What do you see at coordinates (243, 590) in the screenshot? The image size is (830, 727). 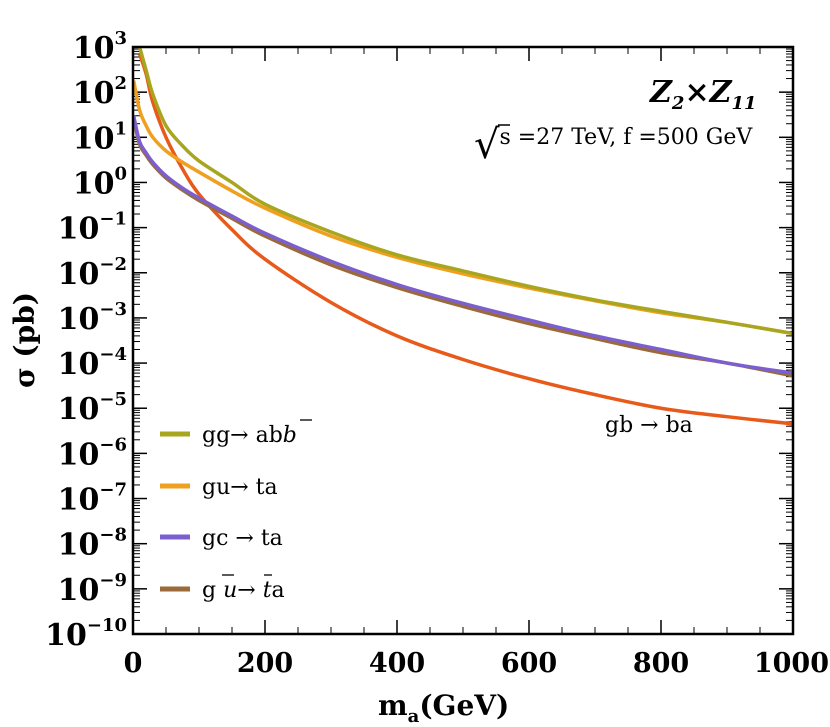 I see `legend-label-gubar: g u→ ta` at bounding box center [243, 590].